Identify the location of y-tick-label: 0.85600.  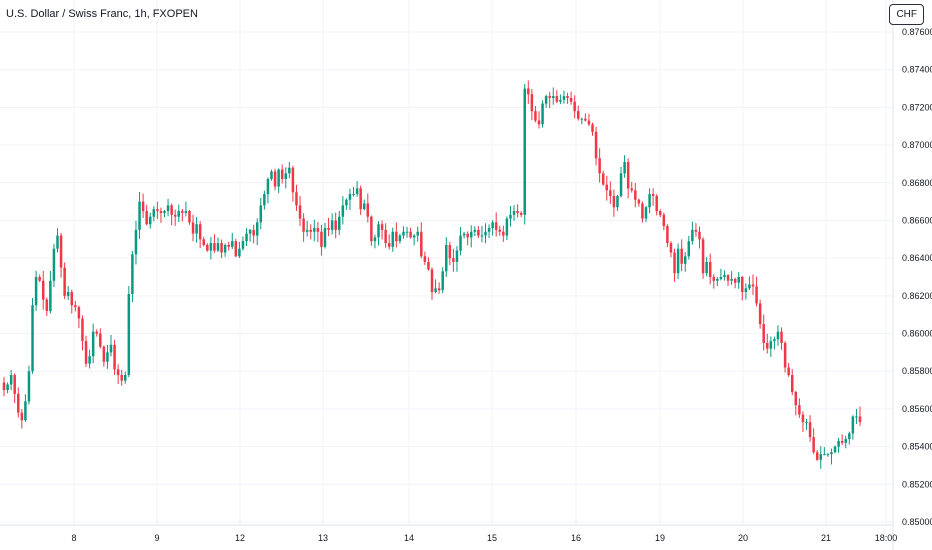
(917, 409).